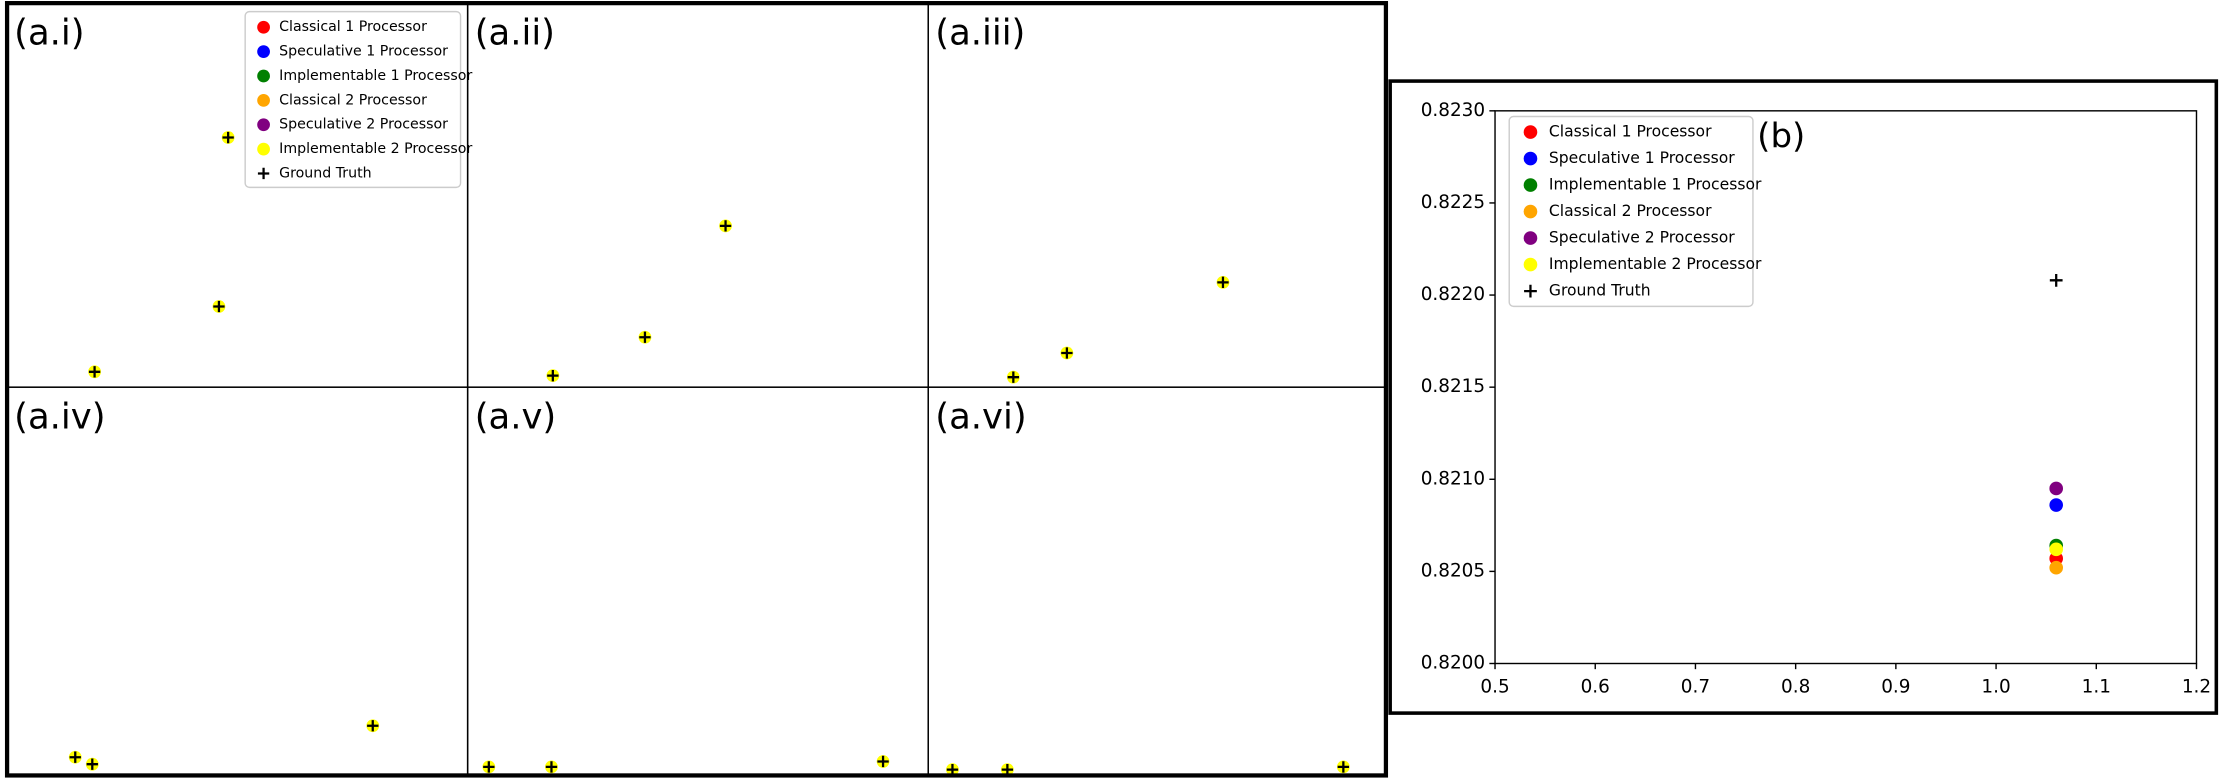 This screenshot has height=780, width=2222. Describe the element at coordinates (2196, 687) in the screenshot. I see `x-tick-label: 1.2` at that location.